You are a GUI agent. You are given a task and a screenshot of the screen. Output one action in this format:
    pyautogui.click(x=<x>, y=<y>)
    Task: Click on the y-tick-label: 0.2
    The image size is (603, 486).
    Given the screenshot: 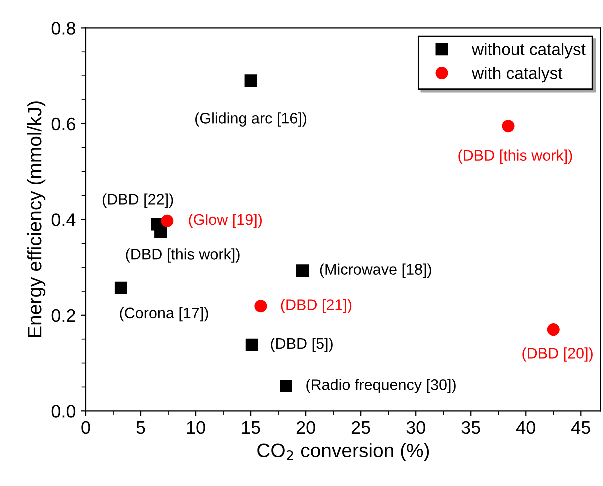 What is the action you would take?
    pyautogui.click(x=64, y=315)
    